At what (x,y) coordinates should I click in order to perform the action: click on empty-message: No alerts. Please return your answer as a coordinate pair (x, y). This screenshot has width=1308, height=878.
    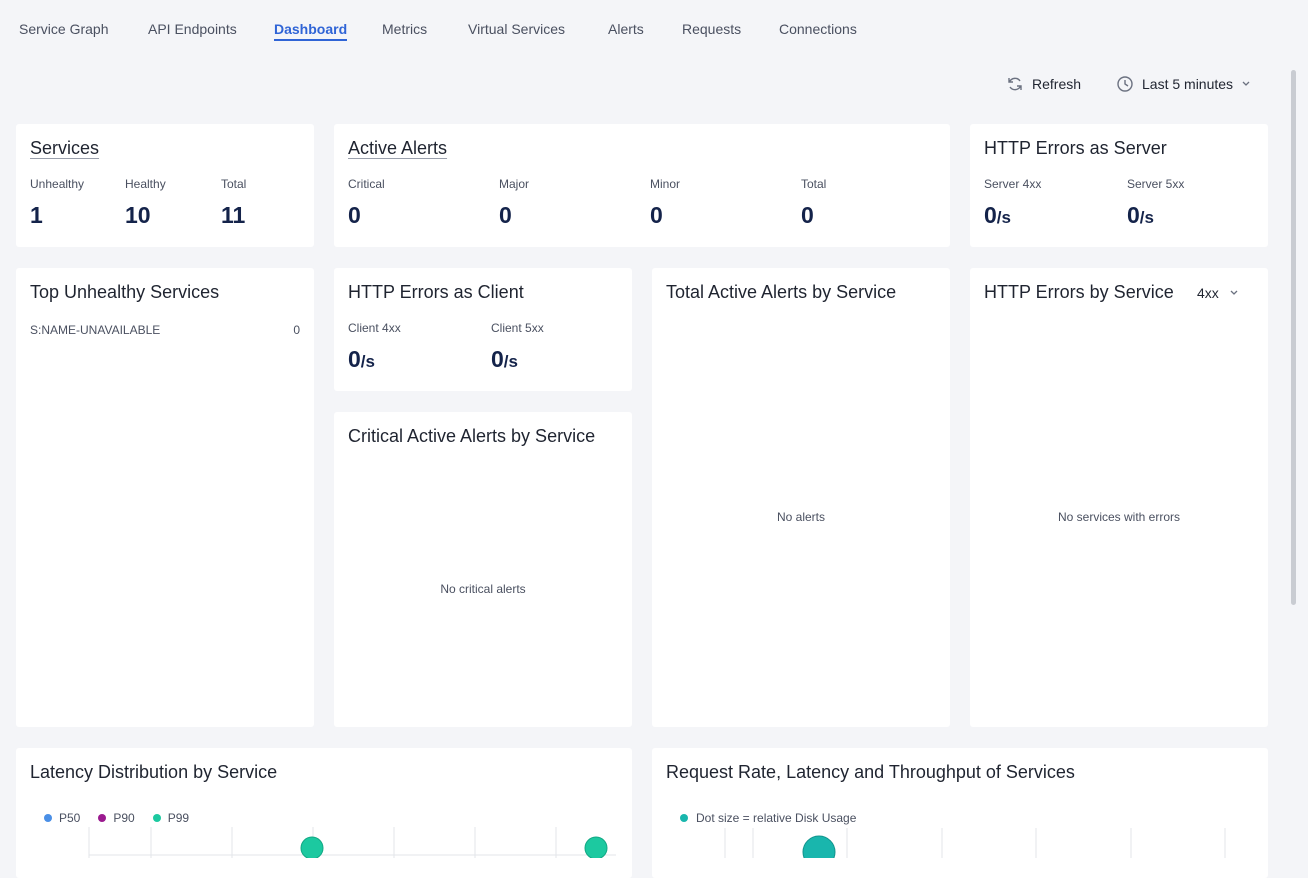
    Looking at the image, I should click on (801, 517).